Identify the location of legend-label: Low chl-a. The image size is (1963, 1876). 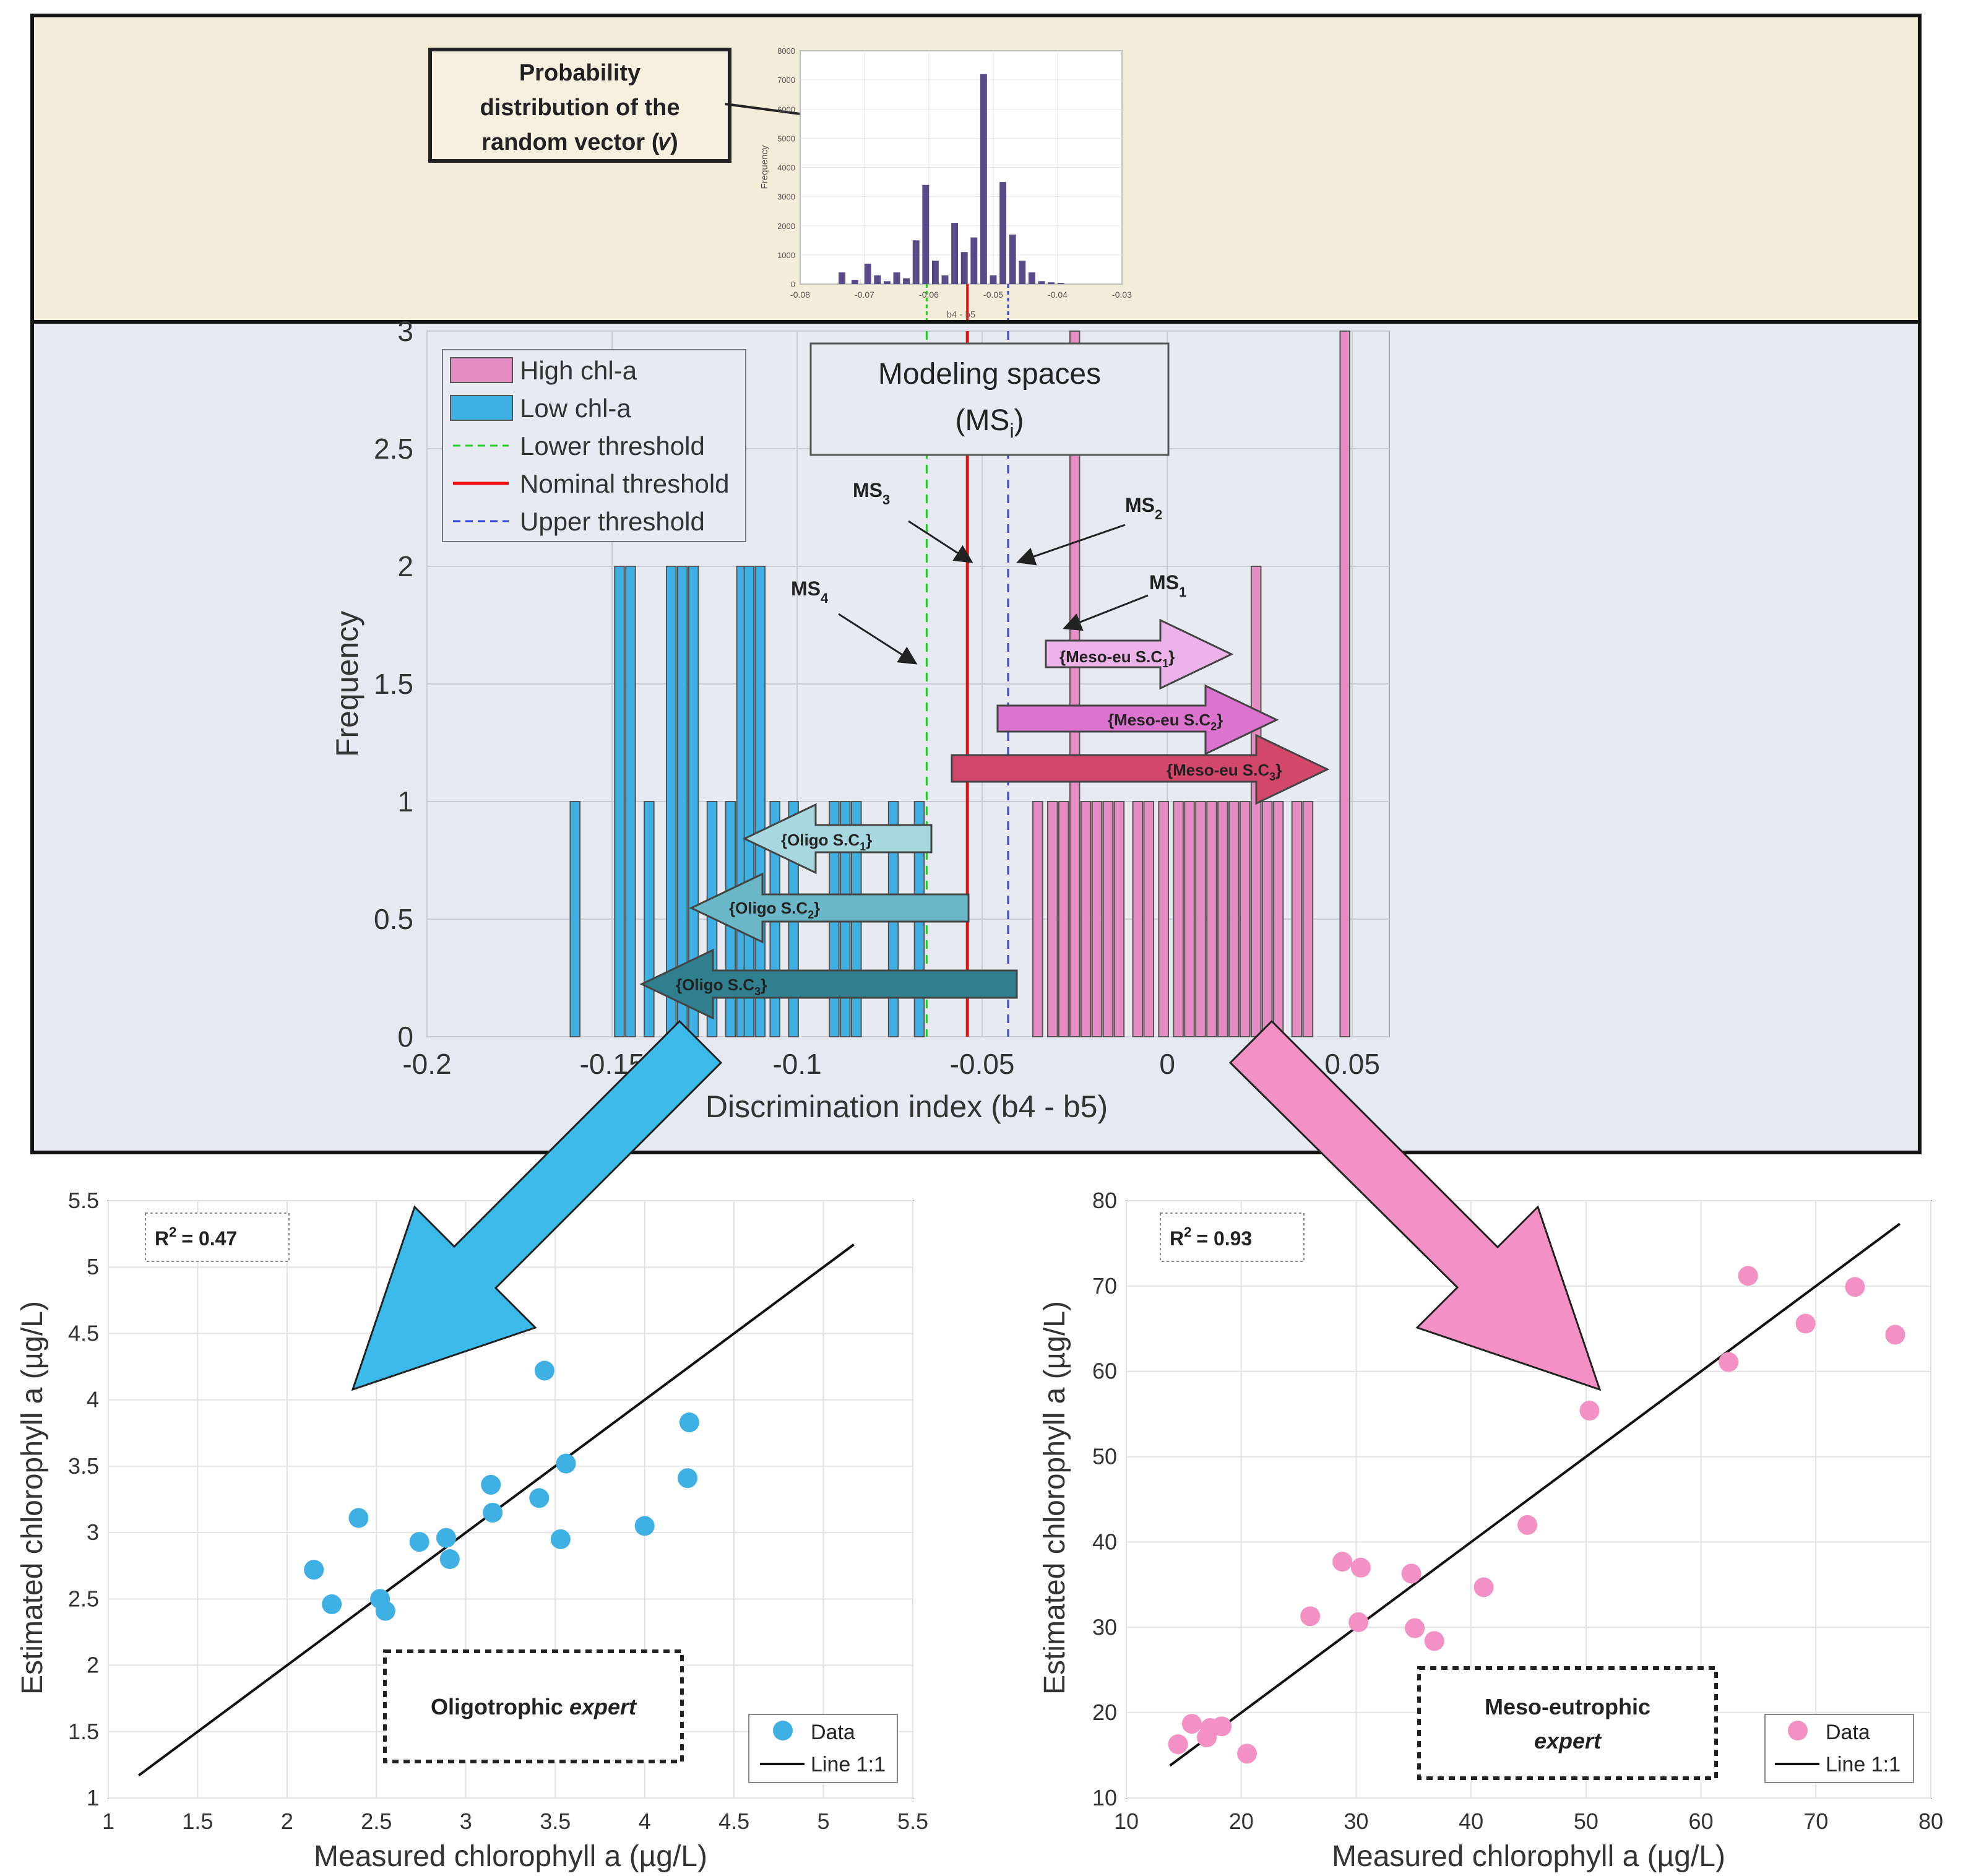
(575, 408).